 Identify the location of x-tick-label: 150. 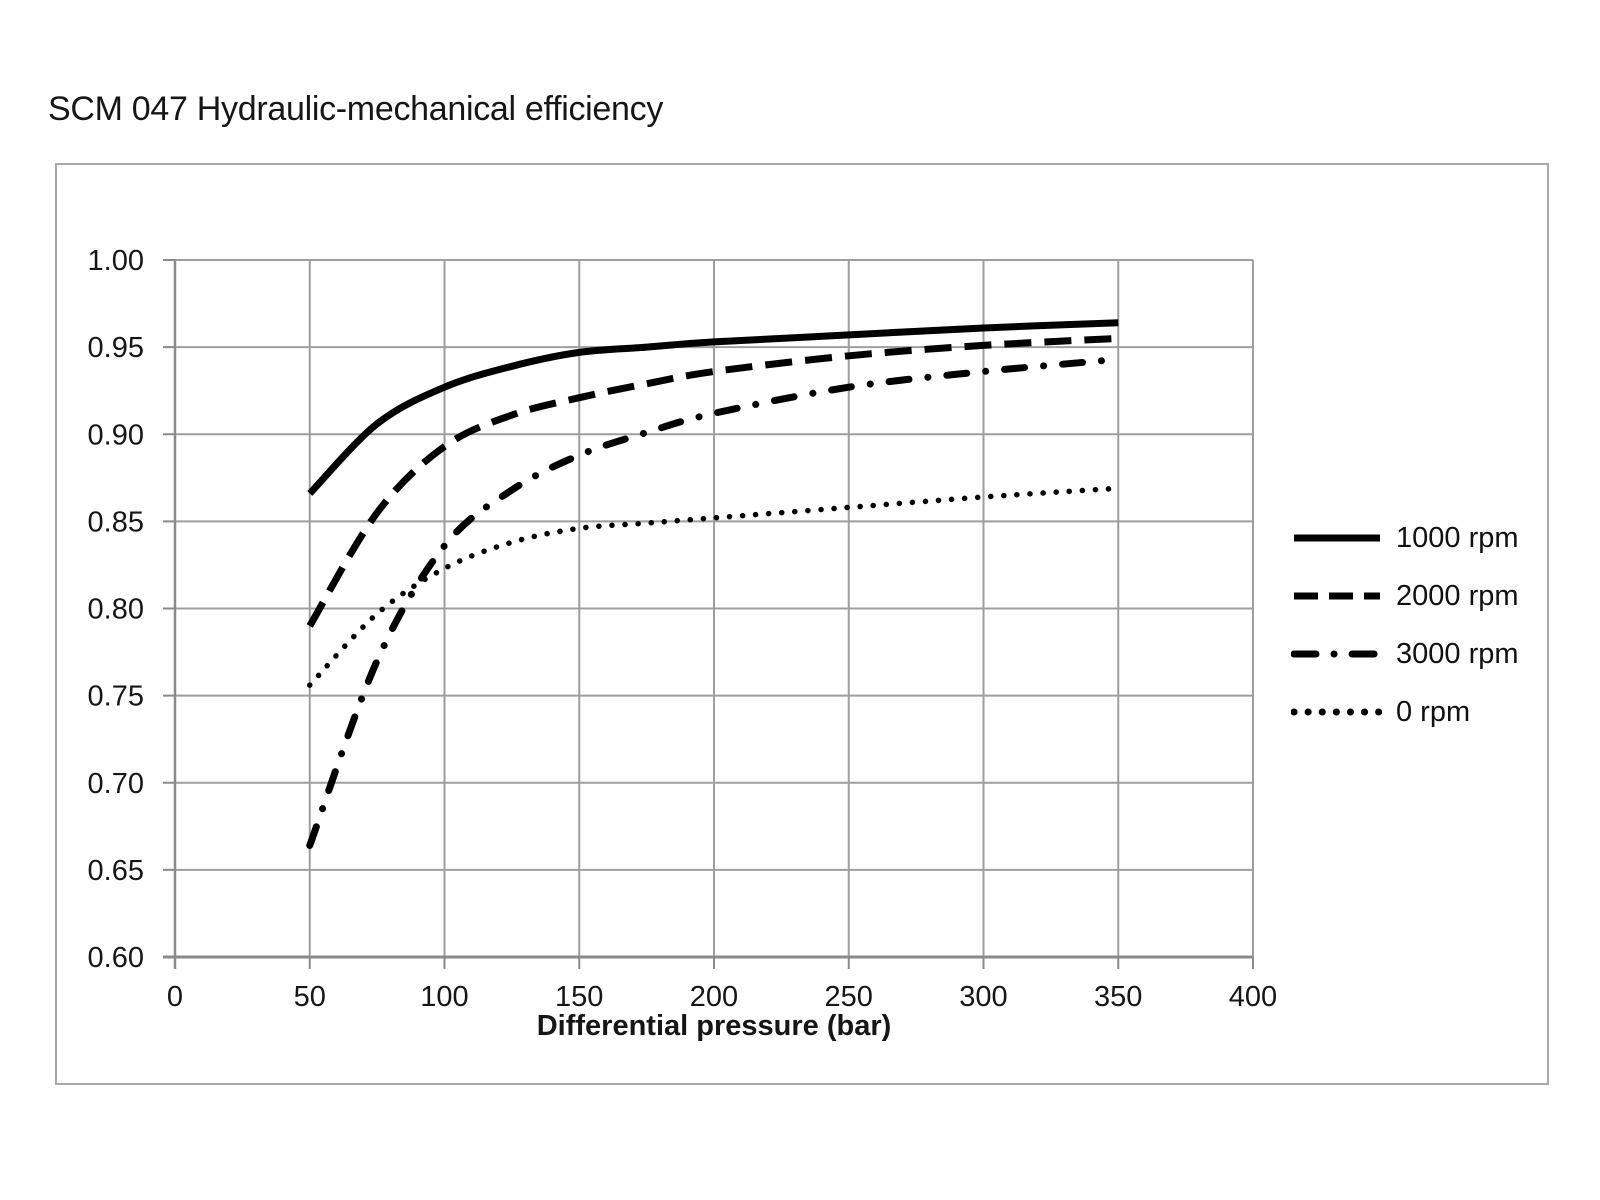
(579, 997).